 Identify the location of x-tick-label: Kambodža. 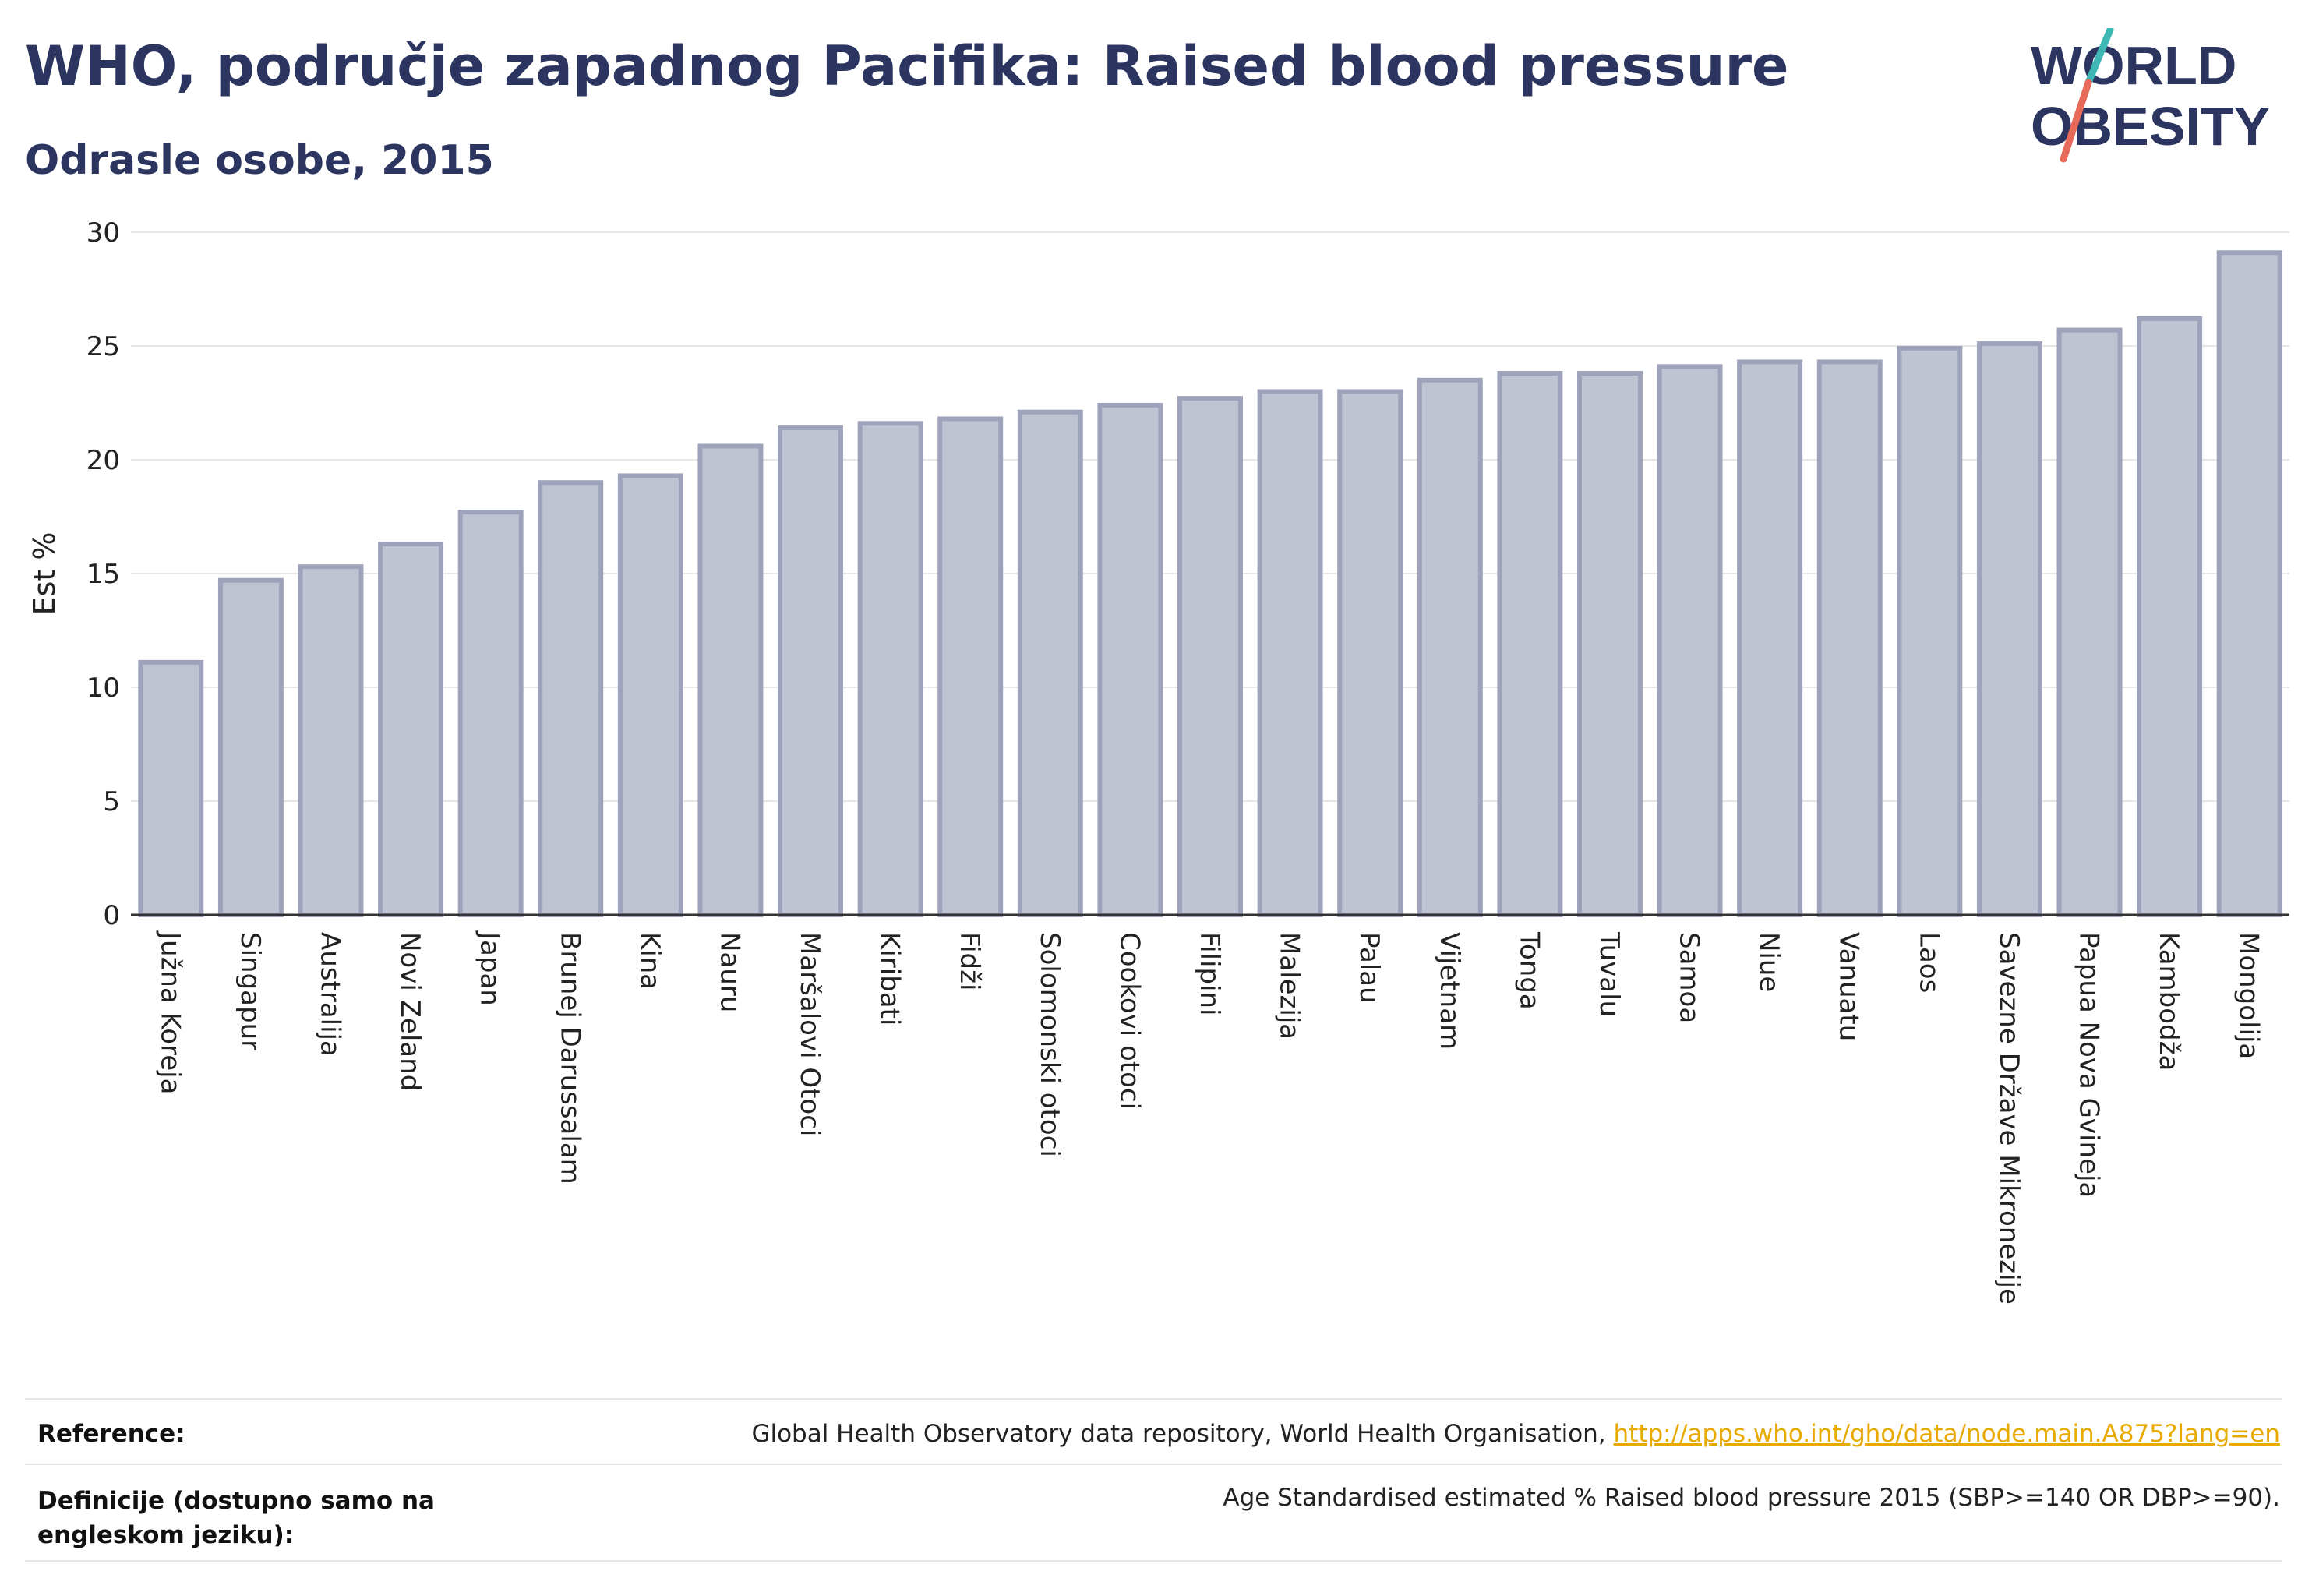
(2168, 1001).